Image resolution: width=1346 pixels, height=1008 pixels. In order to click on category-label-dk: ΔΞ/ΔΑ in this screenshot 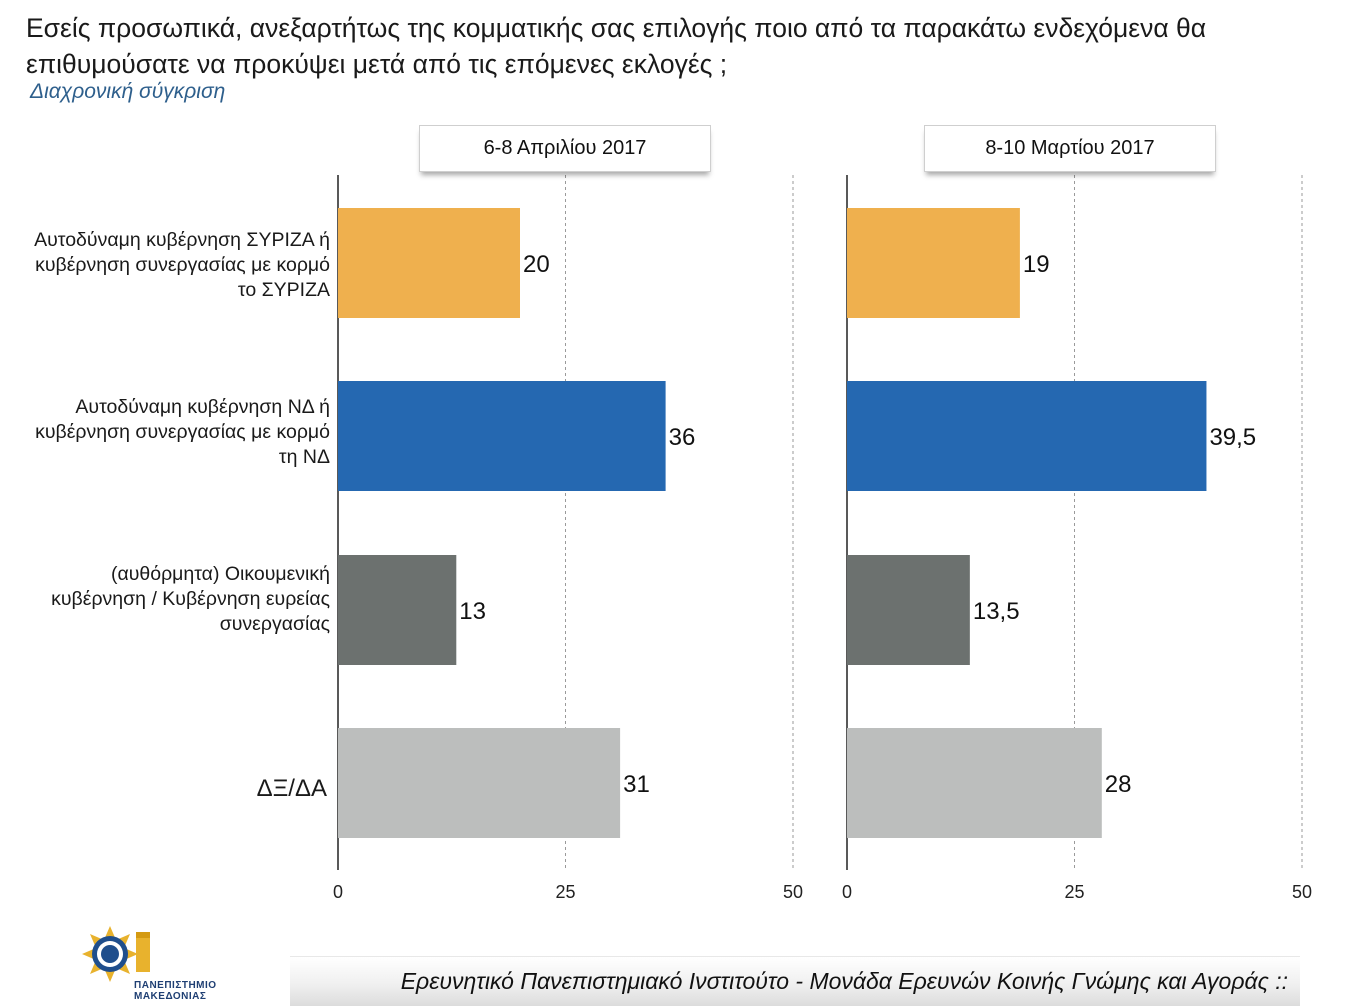, I will do `click(163, 788)`.